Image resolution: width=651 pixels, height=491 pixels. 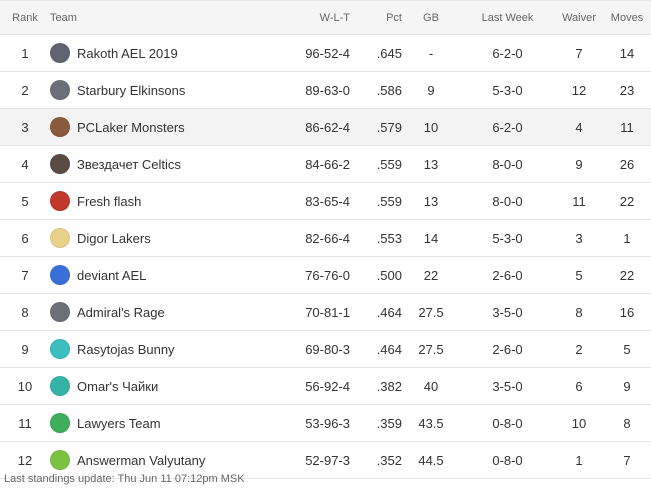 What do you see at coordinates (431, 460) in the screenshot?
I see `gb-cell: 44.5` at bounding box center [431, 460].